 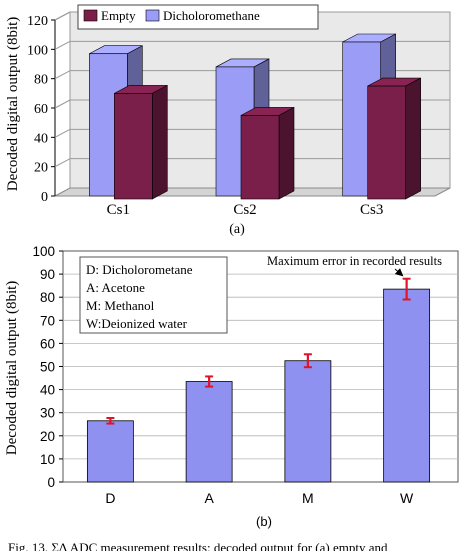 I want to click on legend-swatch-empty, so click(x=90, y=15).